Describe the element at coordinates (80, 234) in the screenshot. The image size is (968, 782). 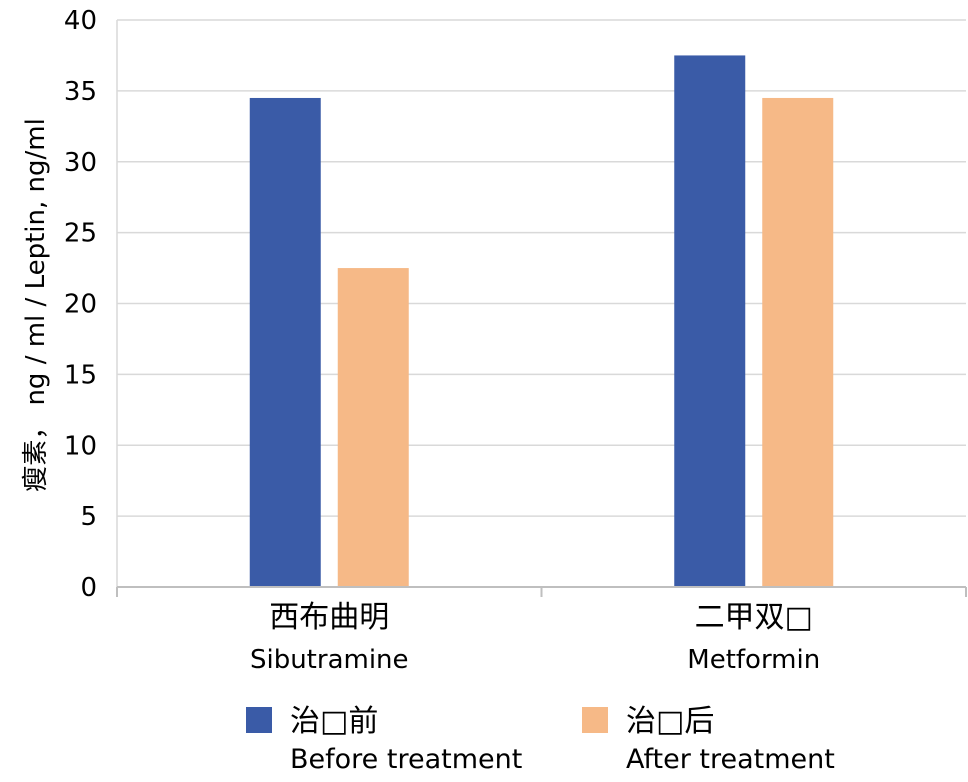
I see `y-tick-label: 25` at that location.